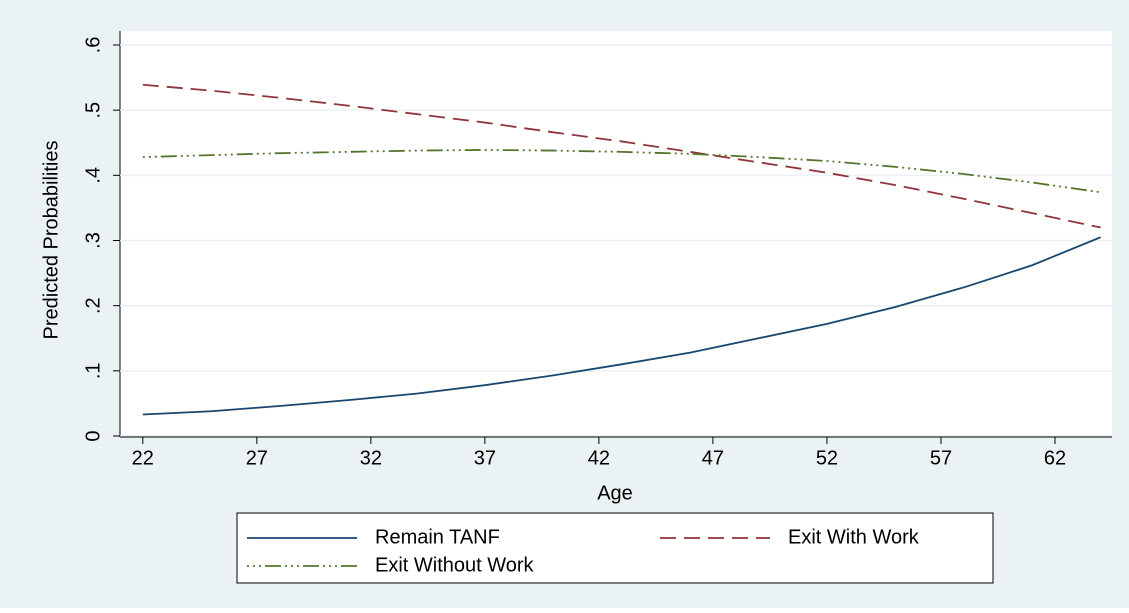  Describe the element at coordinates (93, 435) in the screenshot. I see `y-tick-label: 0` at that location.